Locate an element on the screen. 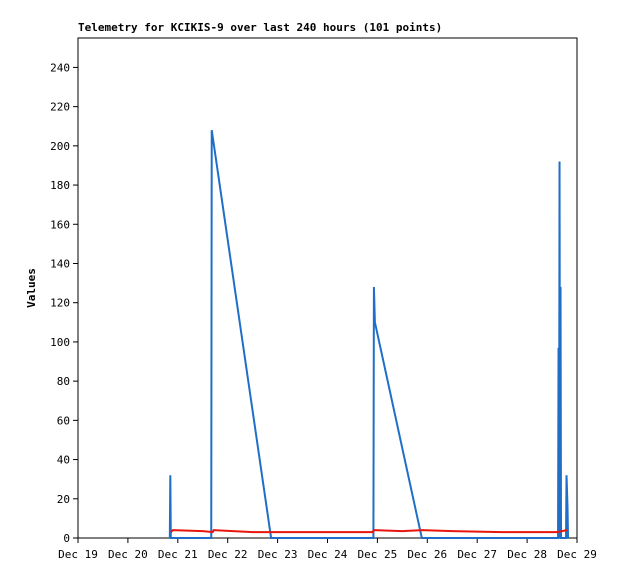 The height and width of the screenshot is (579, 618). x-tick-label: Dec 22 is located at coordinates (228, 554).